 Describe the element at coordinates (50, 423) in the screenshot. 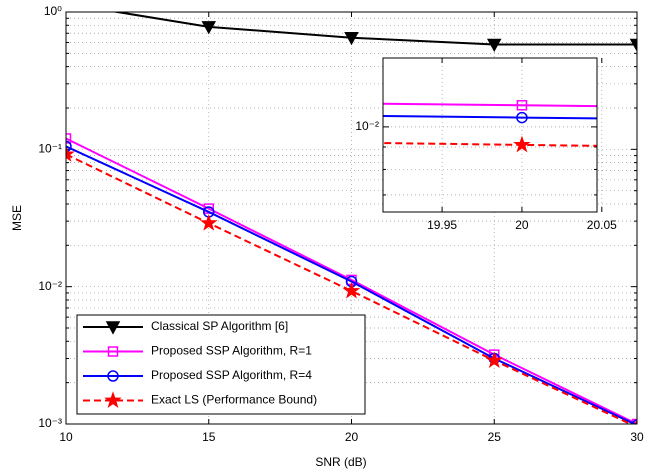

I see `y-tick-label: 10⁻³` at that location.